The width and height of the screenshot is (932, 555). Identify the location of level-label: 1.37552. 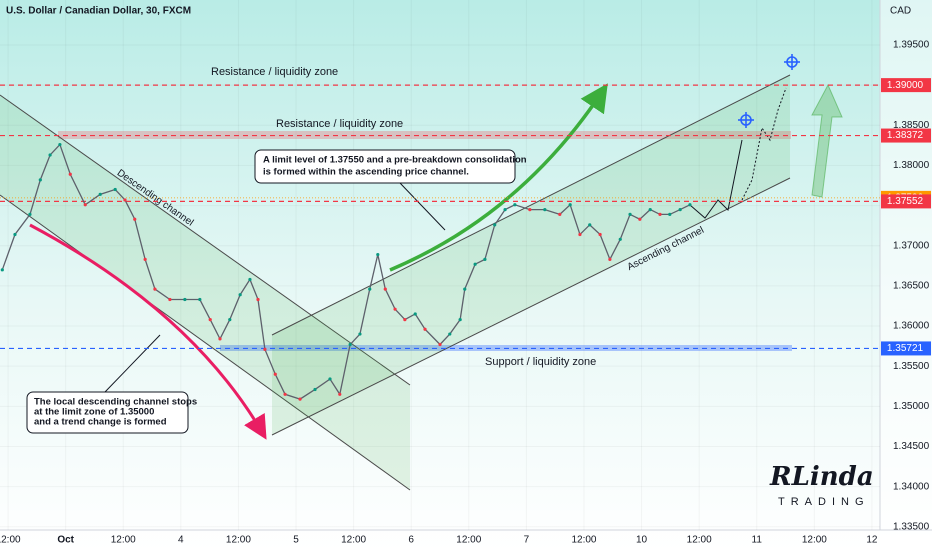
(905, 201).